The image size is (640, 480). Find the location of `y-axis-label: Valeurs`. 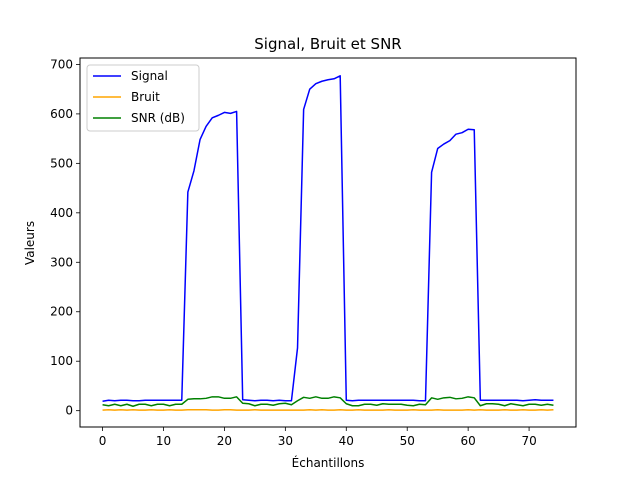

y-axis-label: Valeurs is located at coordinates (30, 243).